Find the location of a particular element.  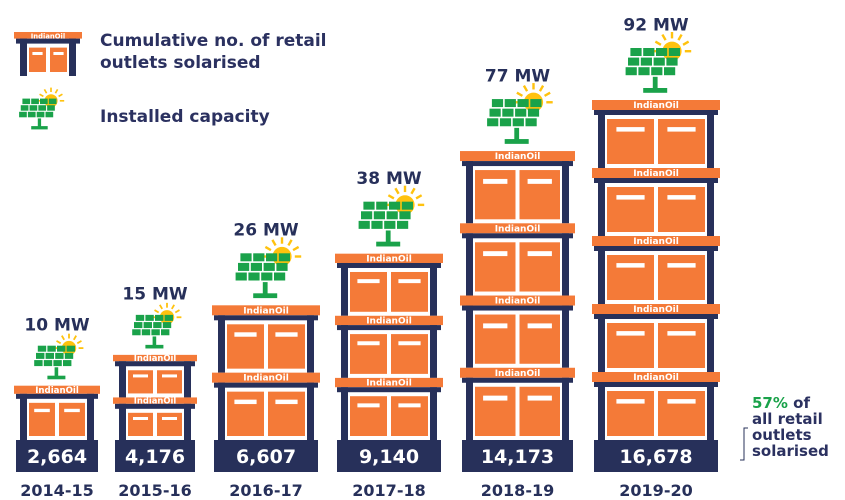

value-label: 16,678 is located at coordinates (655, 457).